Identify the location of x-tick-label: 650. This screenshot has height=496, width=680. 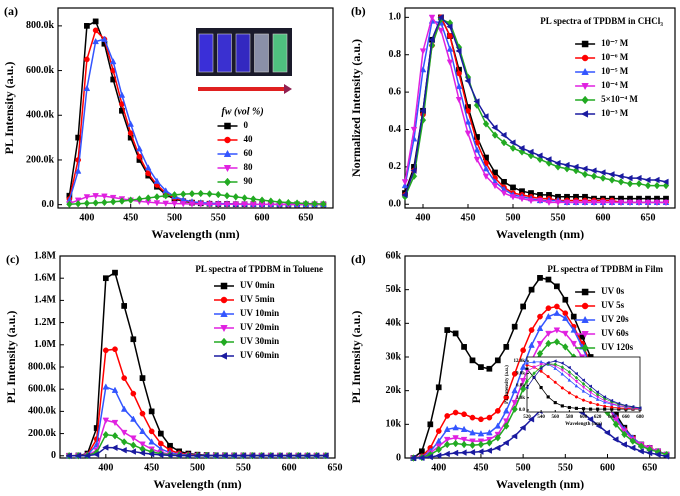
(335, 467).